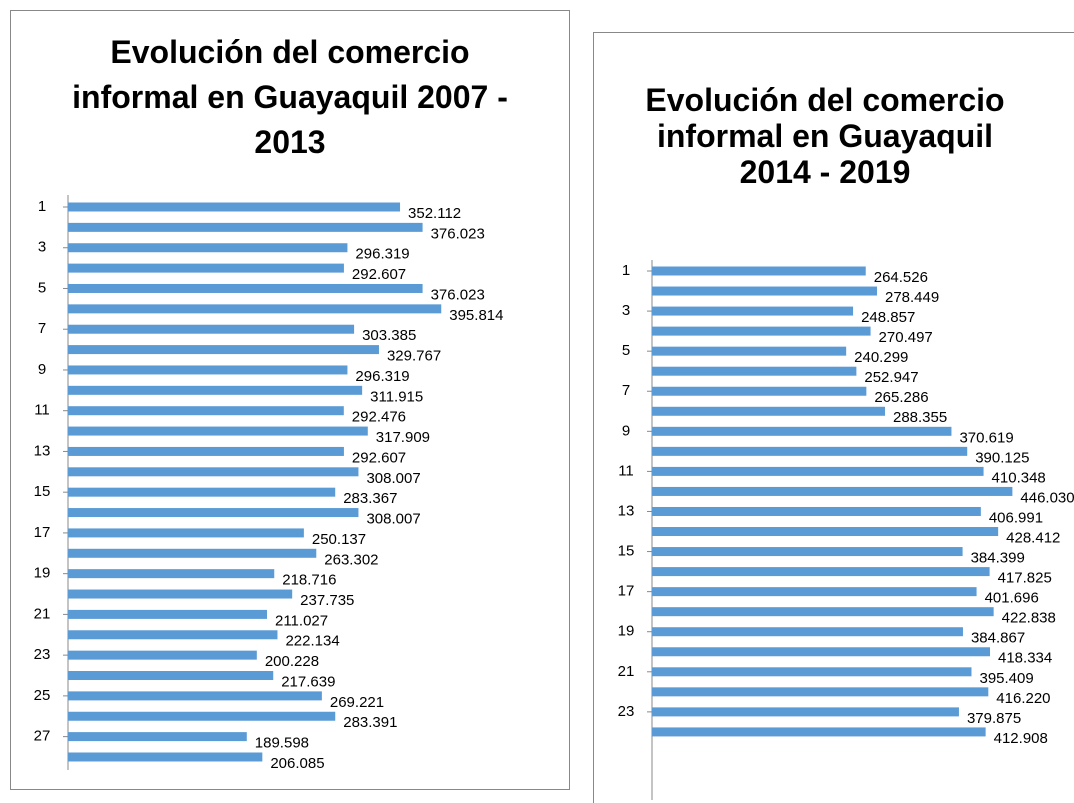  Describe the element at coordinates (308, 681) in the screenshot. I see `value-label: 217.639` at that location.